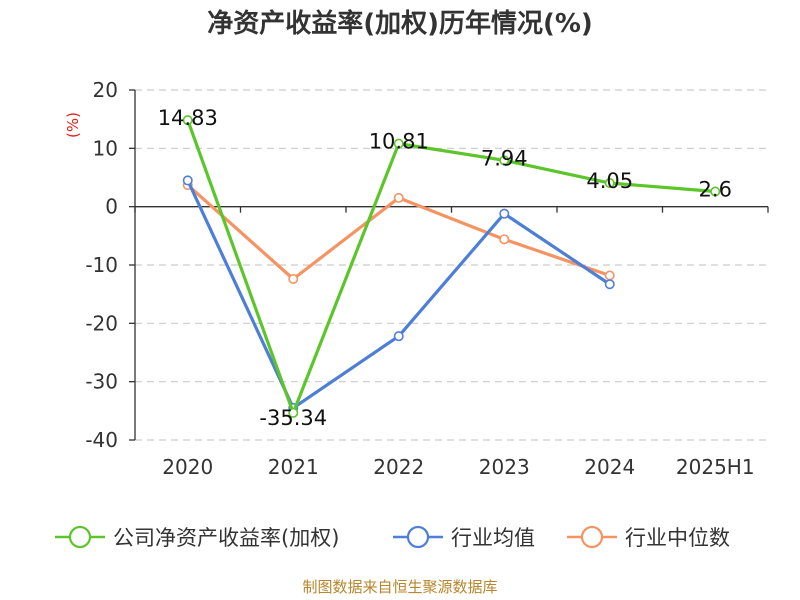 This screenshot has height=600, width=800. What do you see at coordinates (101, 265) in the screenshot?
I see `y-tick-label: -10` at bounding box center [101, 265].